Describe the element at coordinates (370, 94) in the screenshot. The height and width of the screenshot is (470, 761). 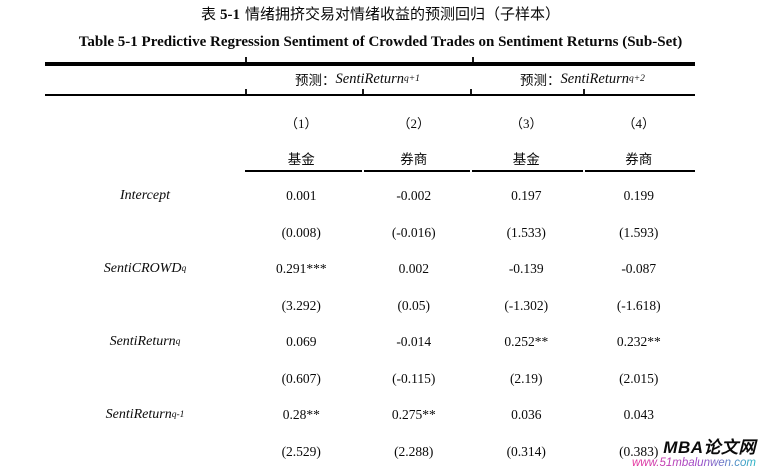
I see `table-mid-rule` at that location.